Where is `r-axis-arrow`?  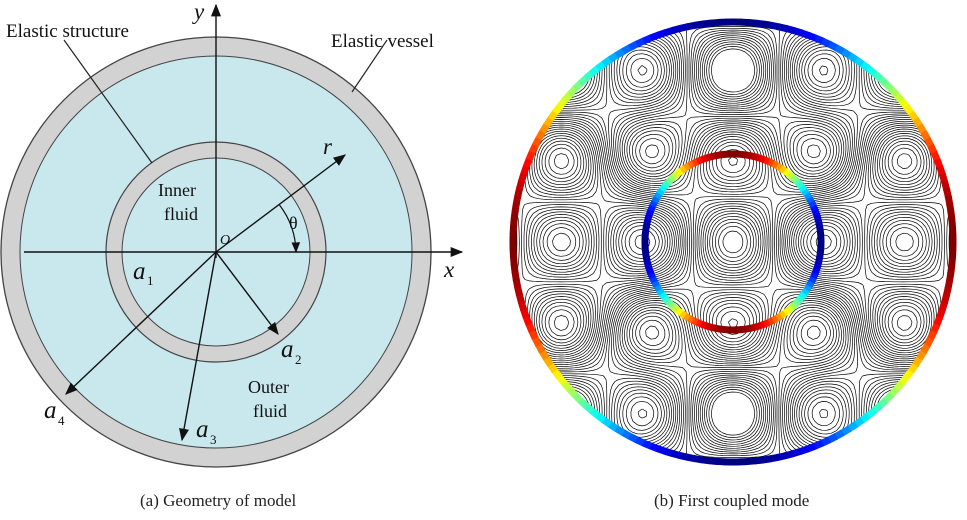 r-axis-arrow is located at coordinates (281, 203).